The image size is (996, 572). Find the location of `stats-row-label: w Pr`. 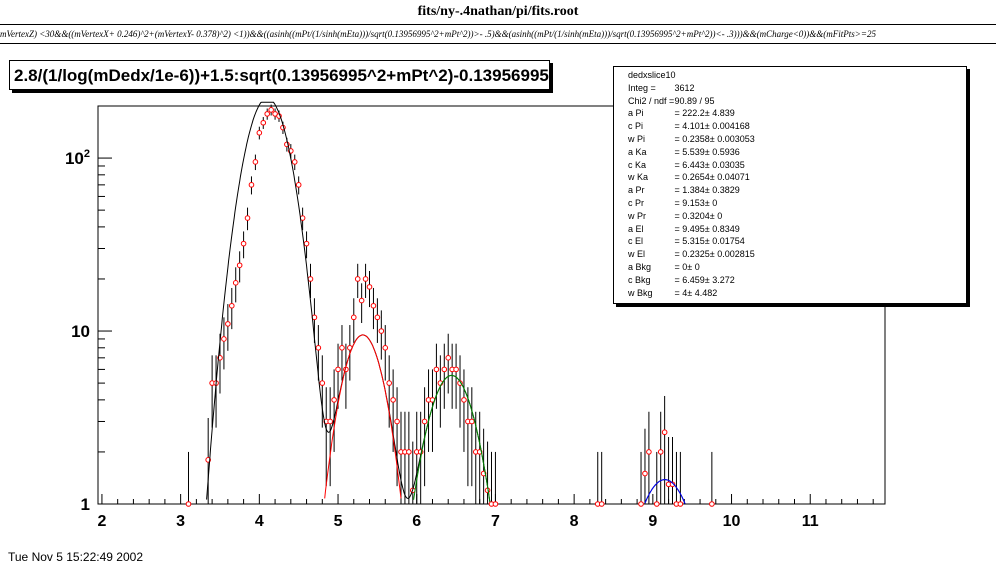

stats-row-label: w Pr is located at coordinates (637, 215).